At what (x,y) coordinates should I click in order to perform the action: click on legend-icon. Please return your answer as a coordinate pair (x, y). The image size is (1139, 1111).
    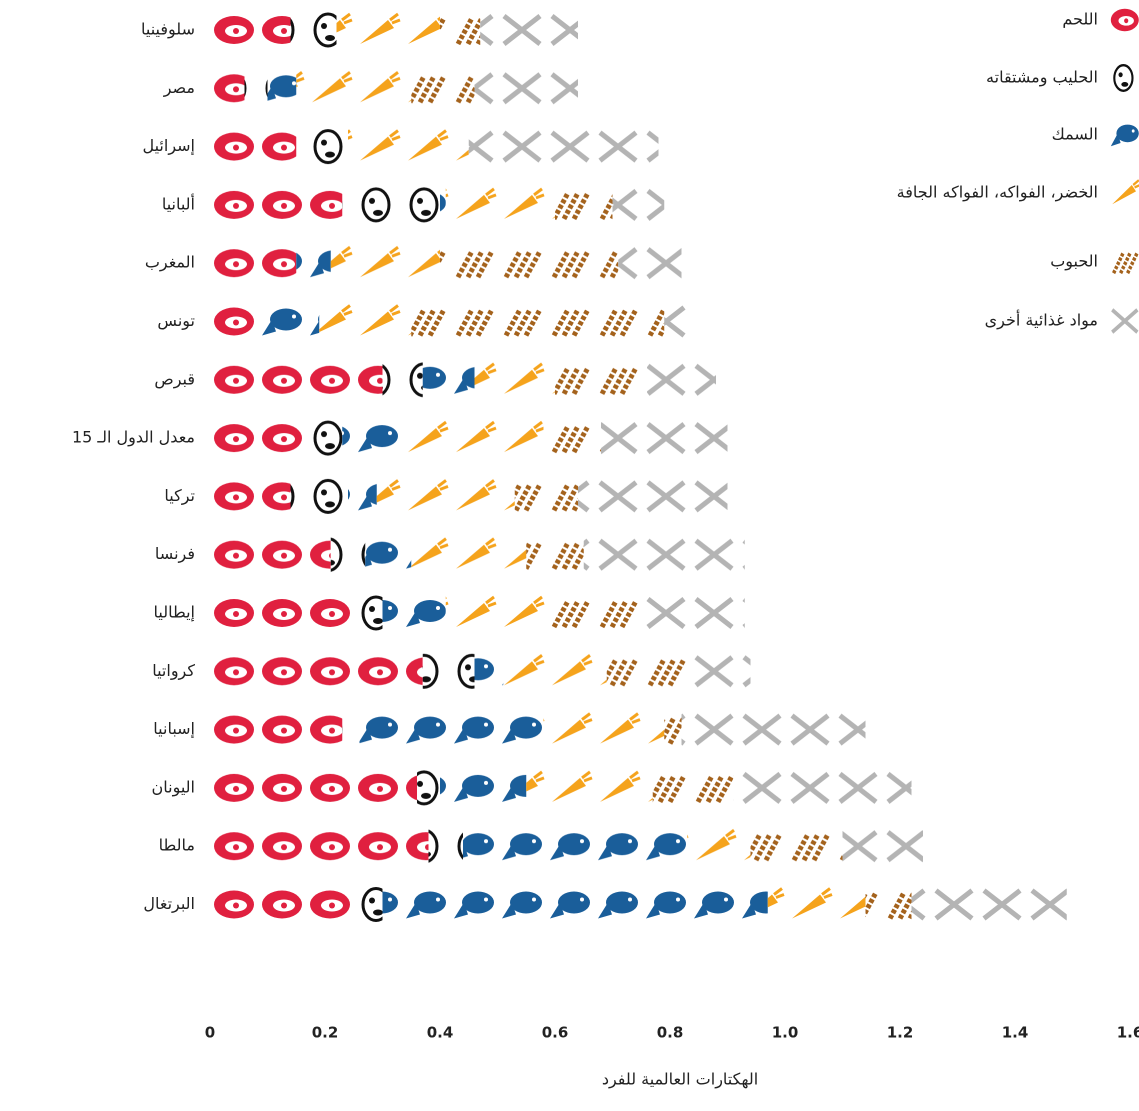
    Looking at the image, I should click on (1125, 263).